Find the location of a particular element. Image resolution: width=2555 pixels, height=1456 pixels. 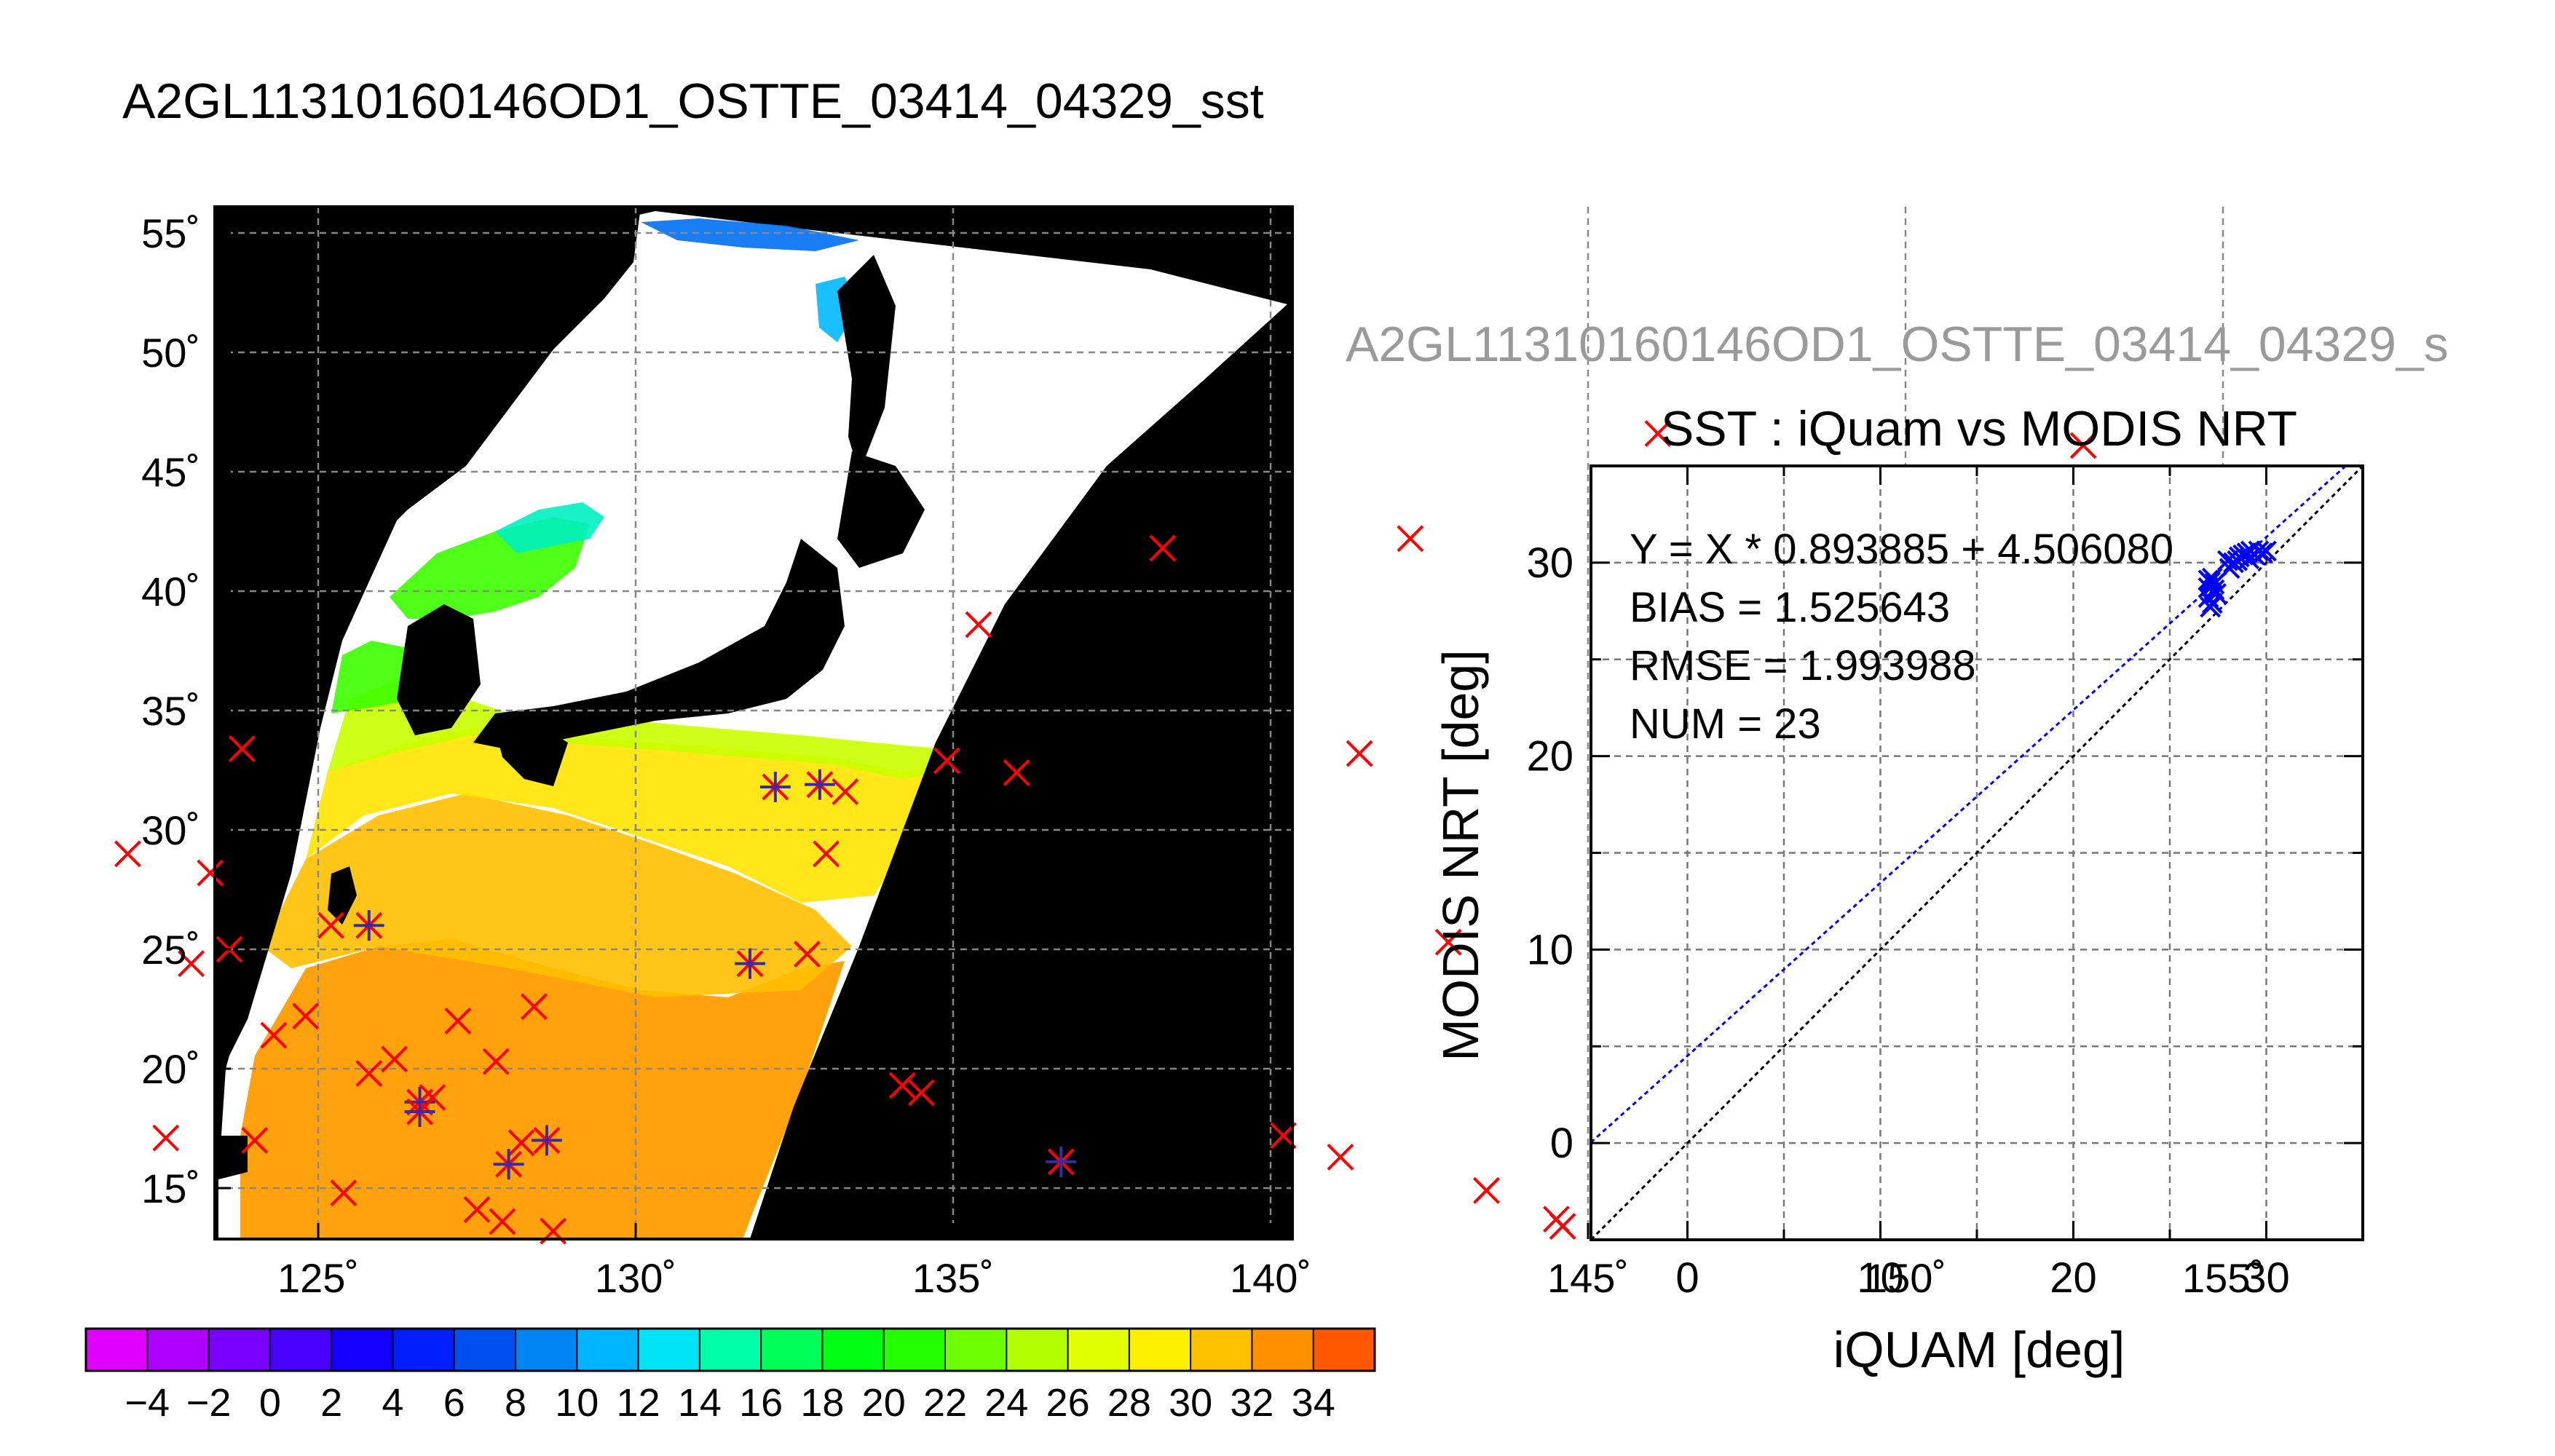

sst-yellowgreen is located at coordinates (641, 728).